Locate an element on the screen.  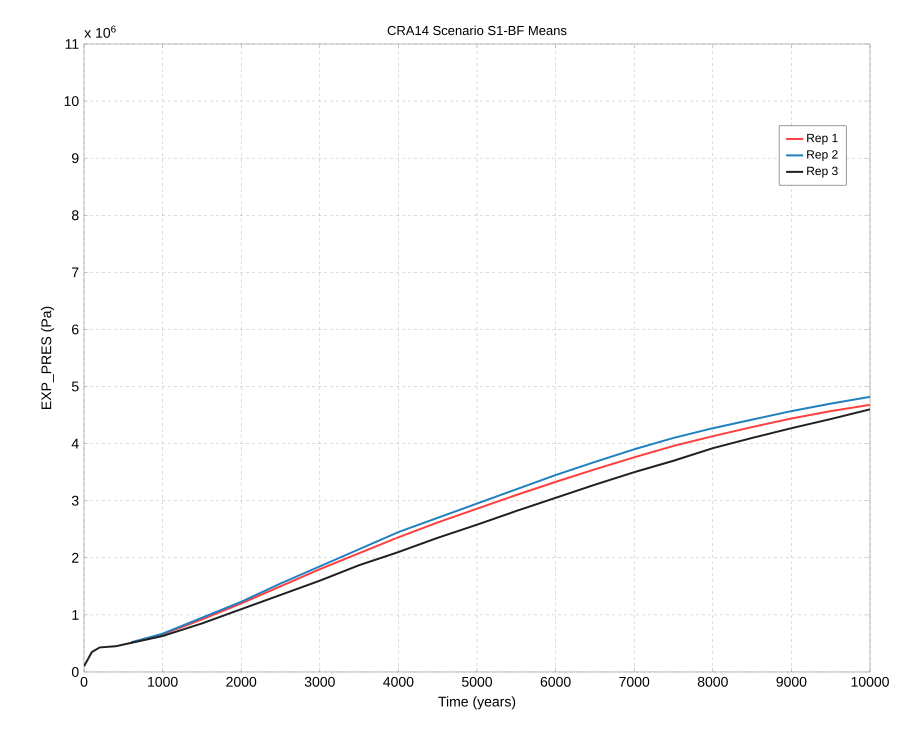
y-tick-label: 11 is located at coordinates (72, 44).